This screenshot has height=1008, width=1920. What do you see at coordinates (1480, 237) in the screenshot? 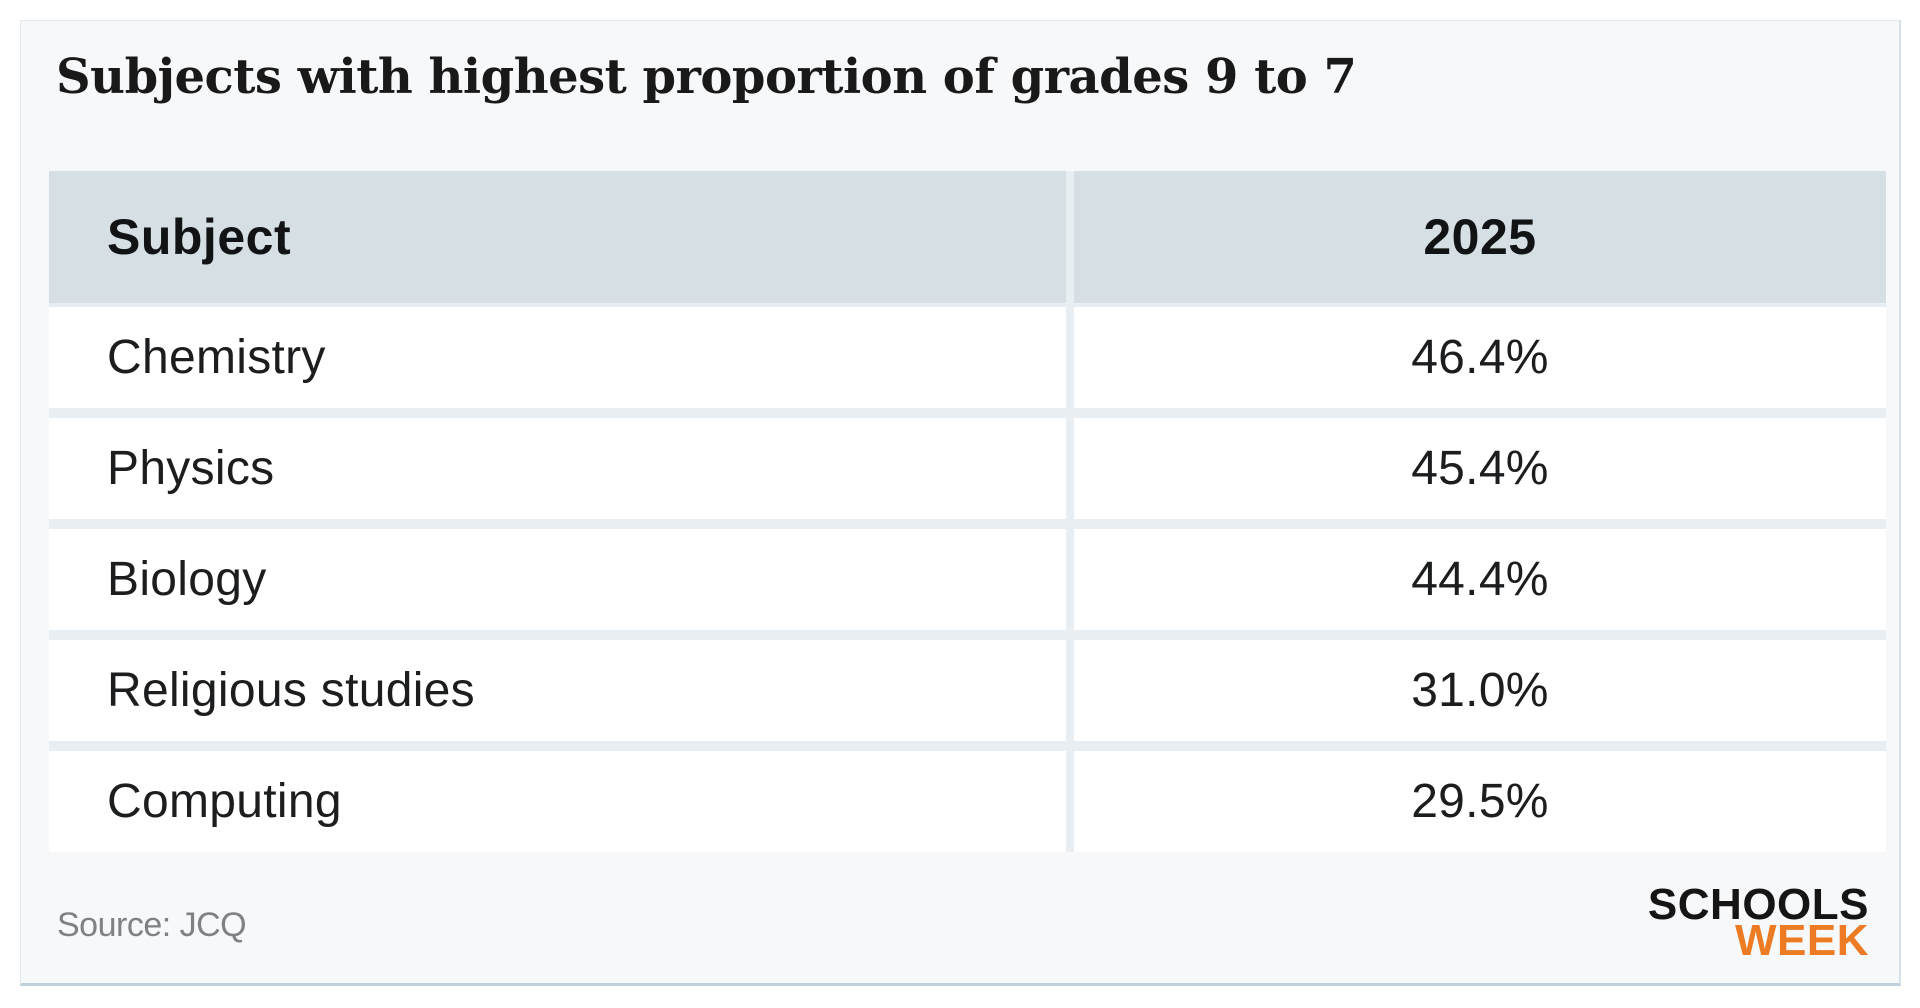
I see `column-header-2025: 2025` at bounding box center [1480, 237].